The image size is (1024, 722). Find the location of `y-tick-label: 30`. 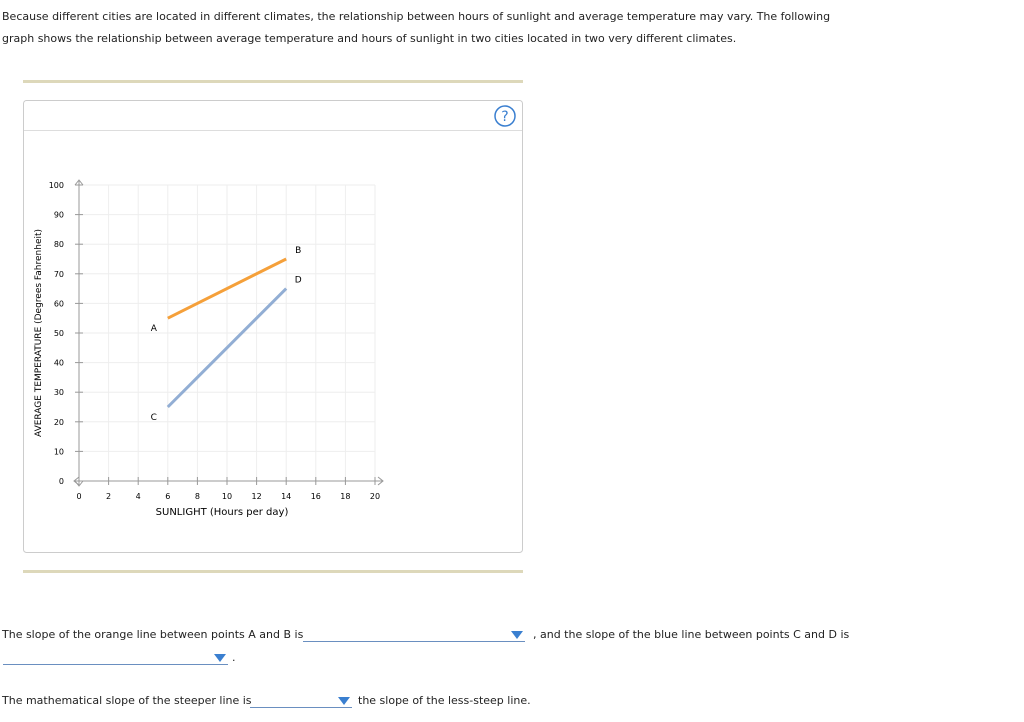

y-tick-label: 30 is located at coordinates (59, 392).